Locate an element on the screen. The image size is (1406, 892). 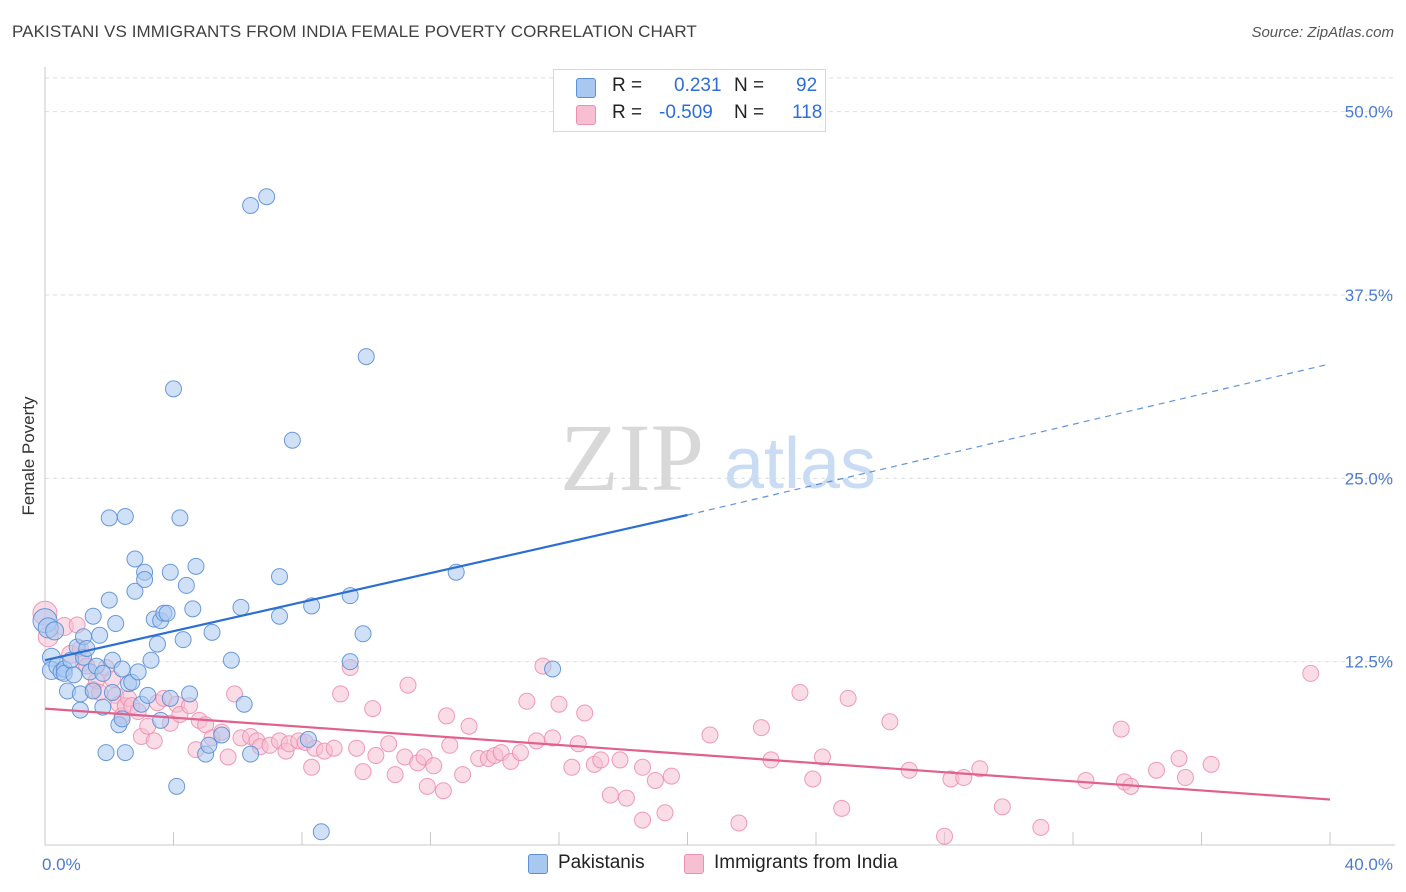
y-tick-label: 50.0% is located at coordinates (1369, 112).